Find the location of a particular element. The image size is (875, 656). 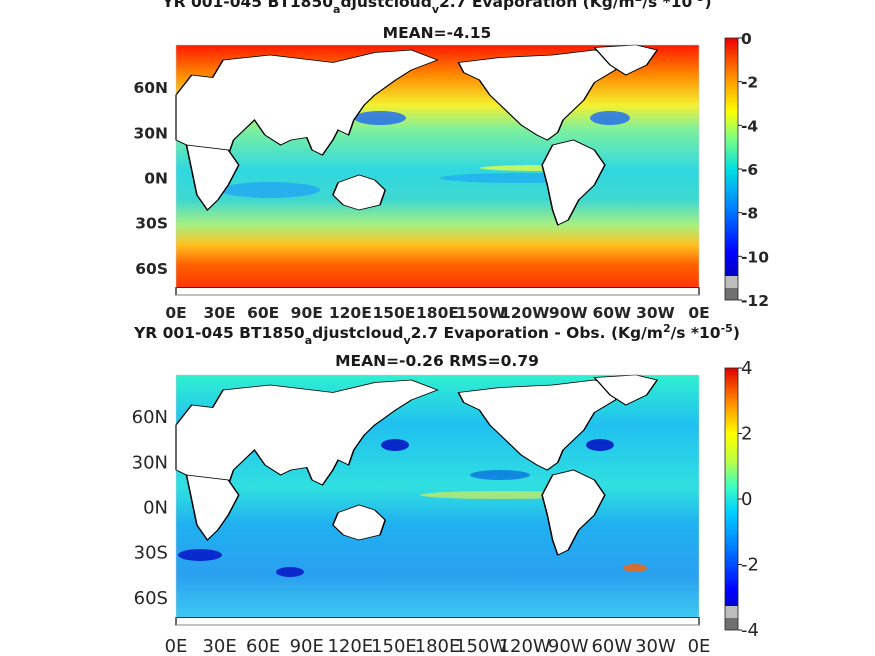

bottom-agulhas-feature is located at coordinates (200, 555).